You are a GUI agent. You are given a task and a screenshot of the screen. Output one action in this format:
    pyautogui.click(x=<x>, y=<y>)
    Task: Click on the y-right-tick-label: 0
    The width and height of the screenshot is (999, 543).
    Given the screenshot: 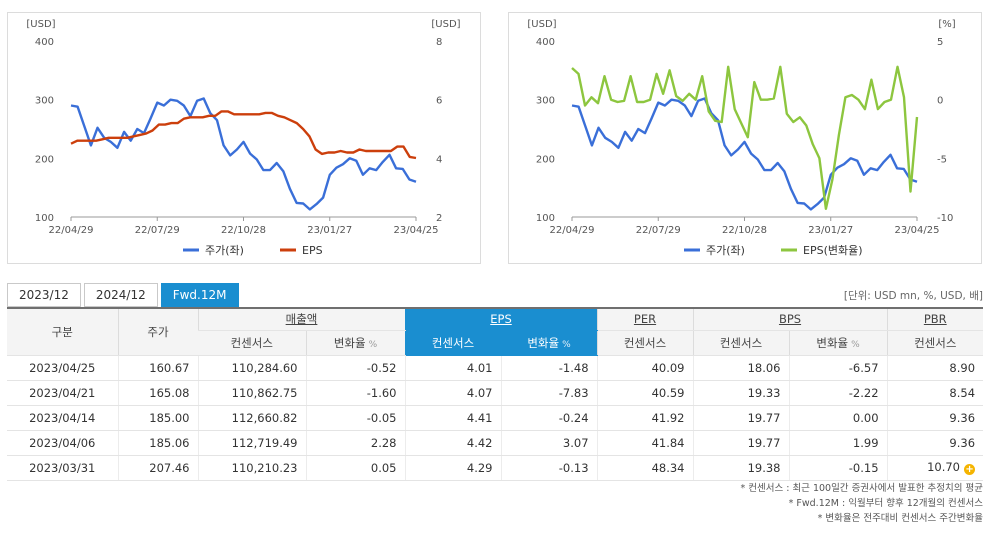 What is the action you would take?
    pyautogui.click(x=940, y=101)
    